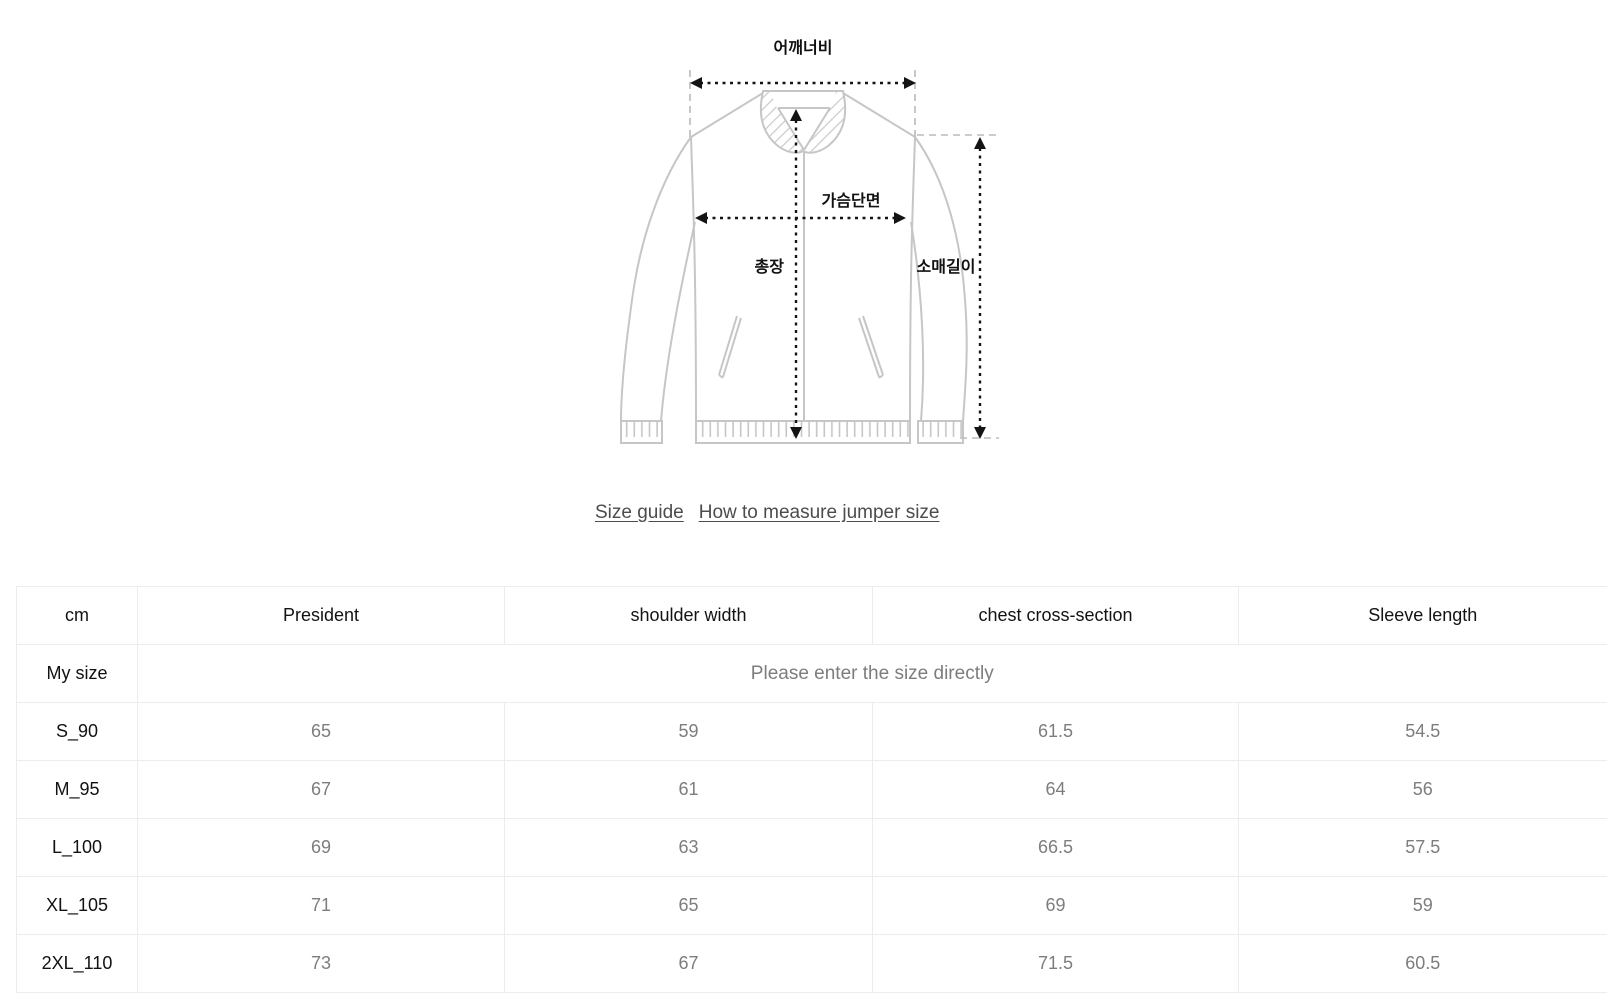  I want to click on size-value-cell: 57.5, so click(1422, 847).